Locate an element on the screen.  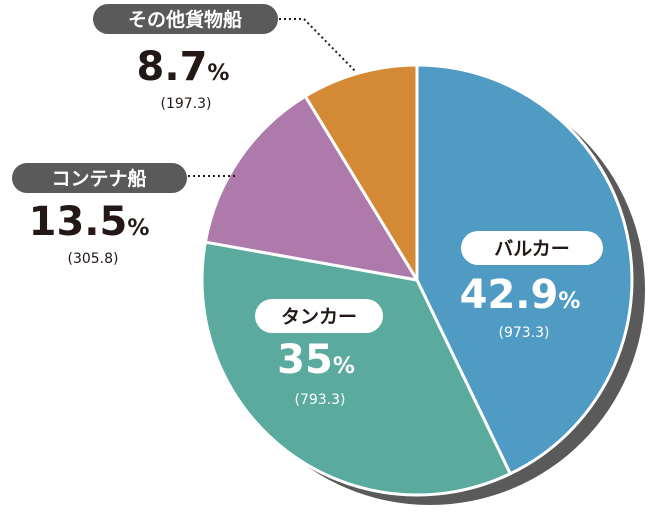
slice-percent-container-ship: 13.5% is located at coordinates (89, 222).